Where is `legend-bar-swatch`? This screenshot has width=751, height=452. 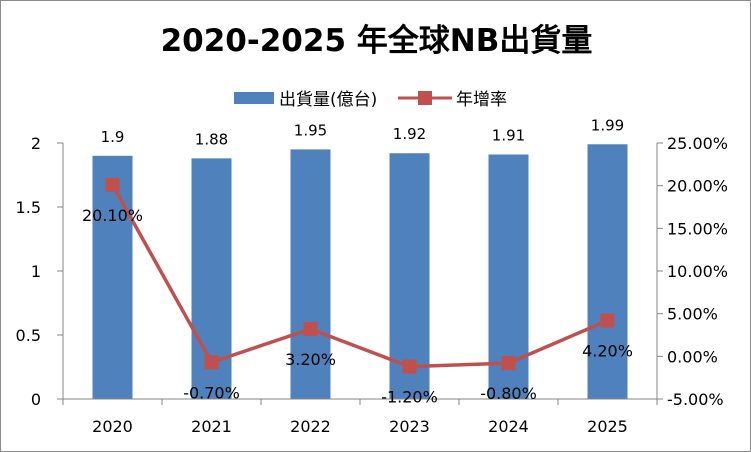
legend-bar-swatch is located at coordinates (254, 98).